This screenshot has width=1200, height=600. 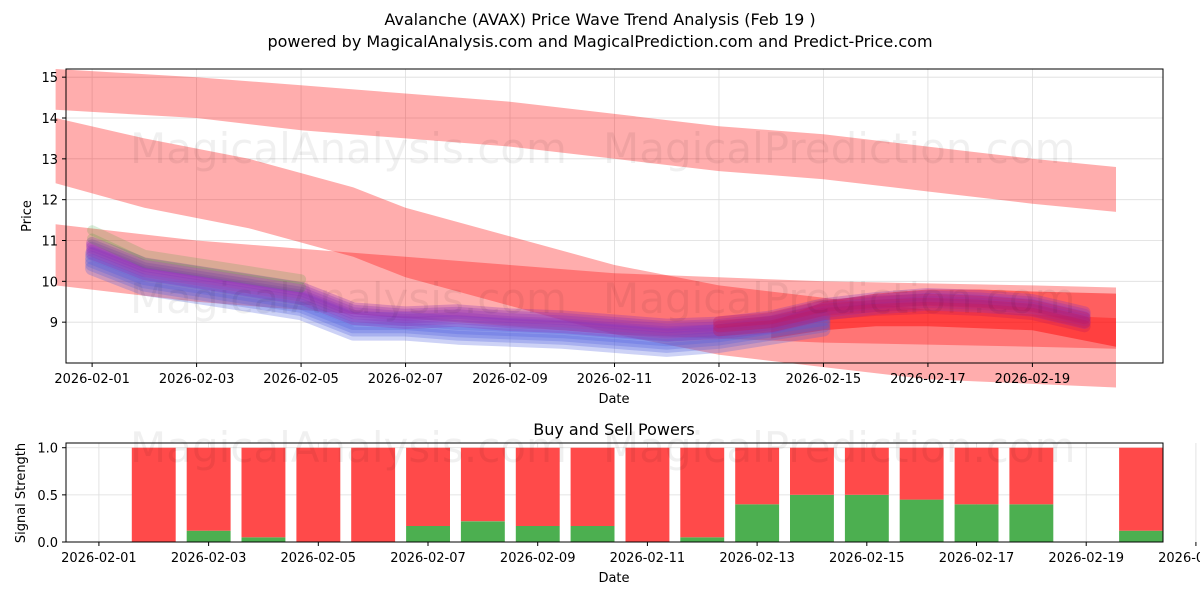 I want to click on price-x-tick-label: 2026-02-17, so click(x=928, y=379).